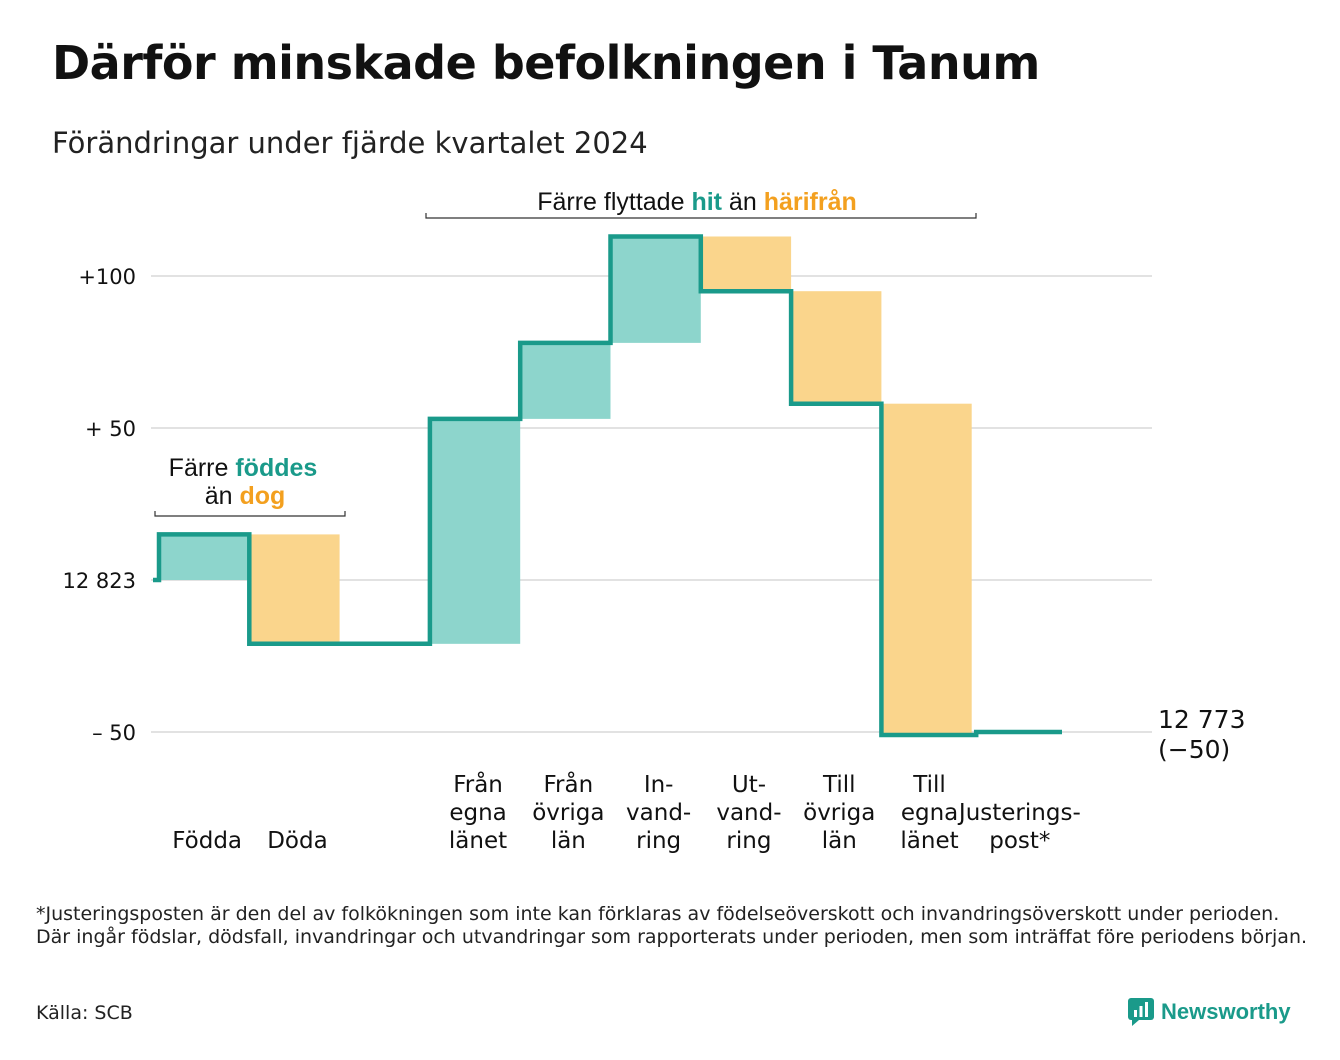 Image resolution: width=1340 pixels, height=1060 pixels. I want to click on chart-subtitle: Förändringar under fjärde kvartalet 2024, so click(350, 143).